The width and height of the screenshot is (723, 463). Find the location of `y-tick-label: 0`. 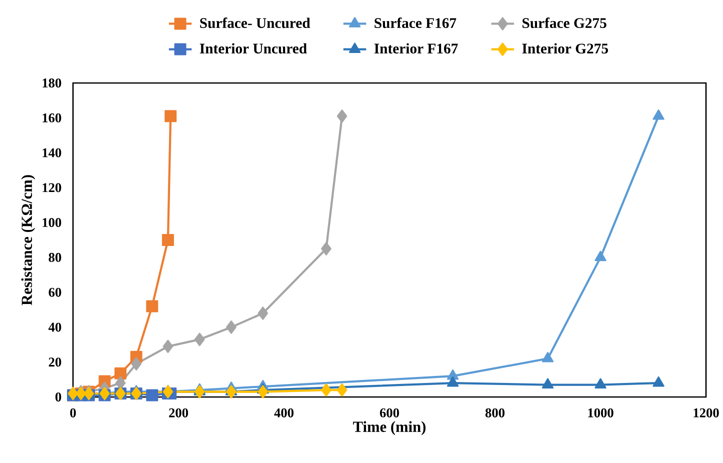

y-tick-label: 0 is located at coordinates (58, 397).